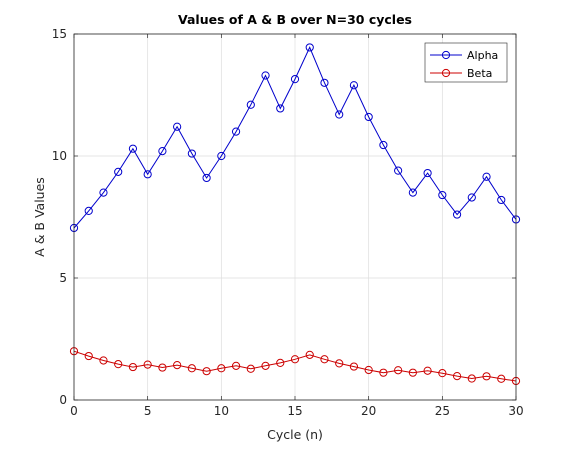 Image resolution: width=570 pixels, height=450 pixels. Describe the element at coordinates (63, 400) in the screenshot. I see `y-tick-label: 0` at that location.